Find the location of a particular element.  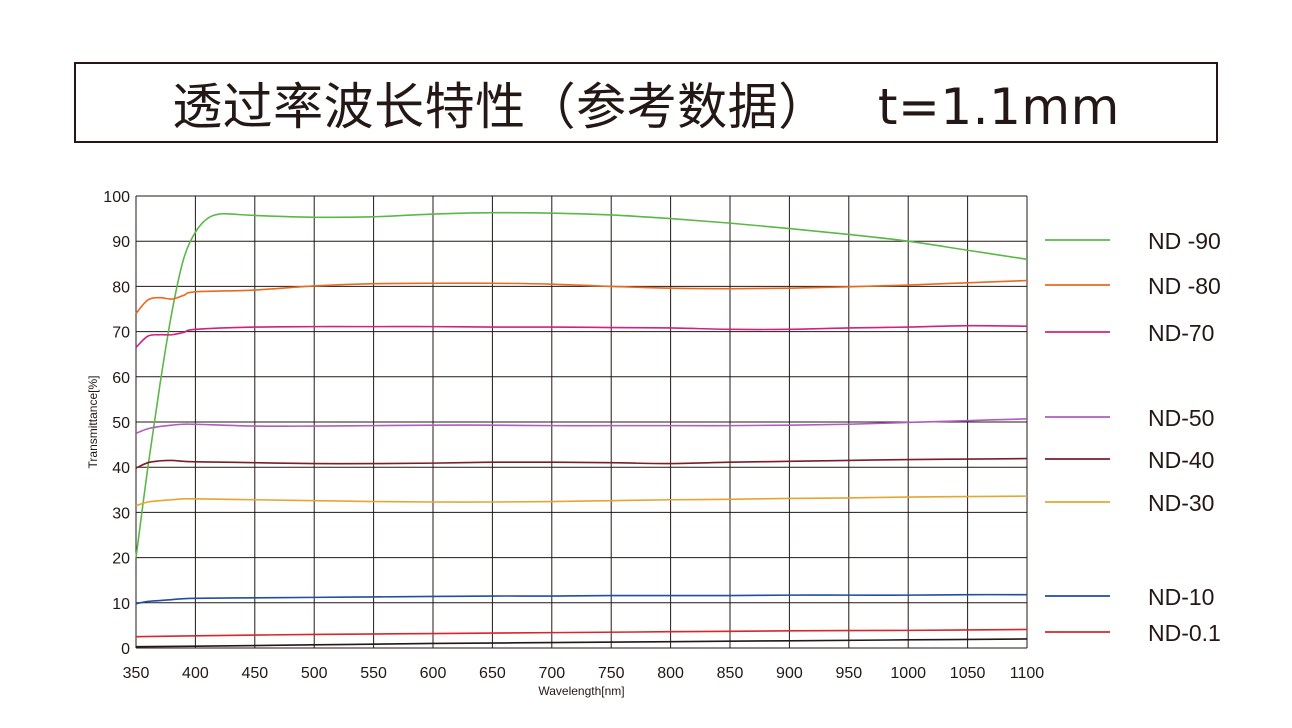

legend-label: ND-50 is located at coordinates (1181, 418).